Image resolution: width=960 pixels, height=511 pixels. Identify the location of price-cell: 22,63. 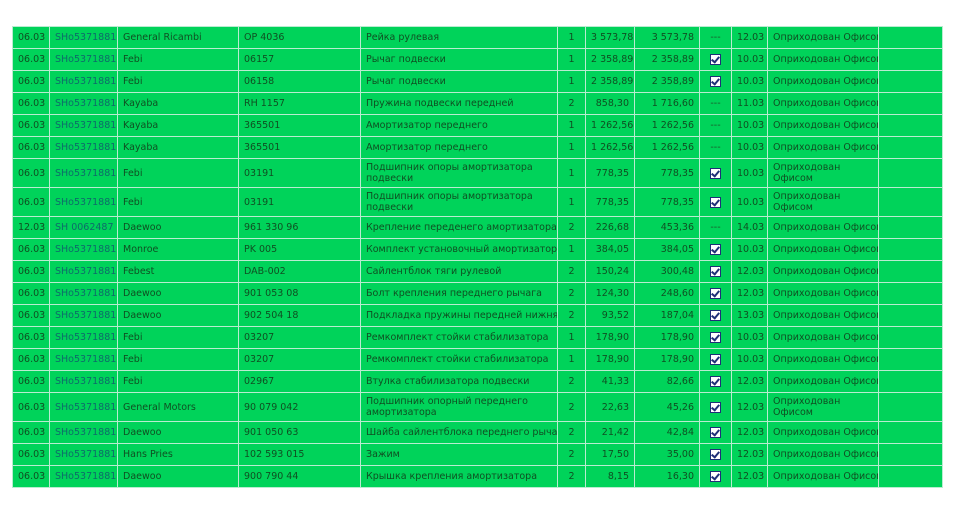
(610, 407).